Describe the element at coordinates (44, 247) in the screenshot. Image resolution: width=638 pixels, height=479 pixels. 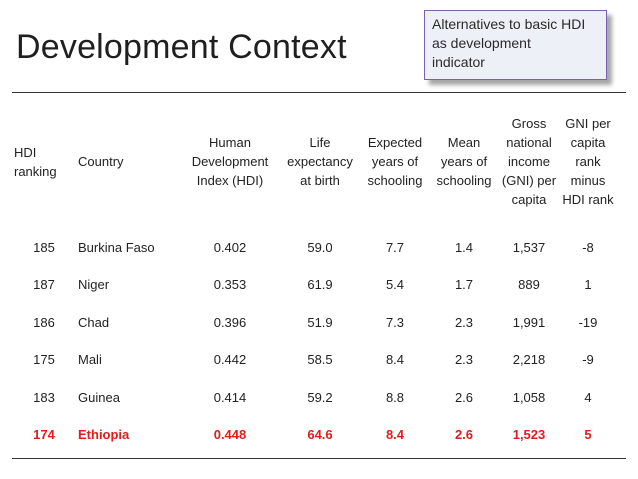
I see `cell-rank: 185` at that location.